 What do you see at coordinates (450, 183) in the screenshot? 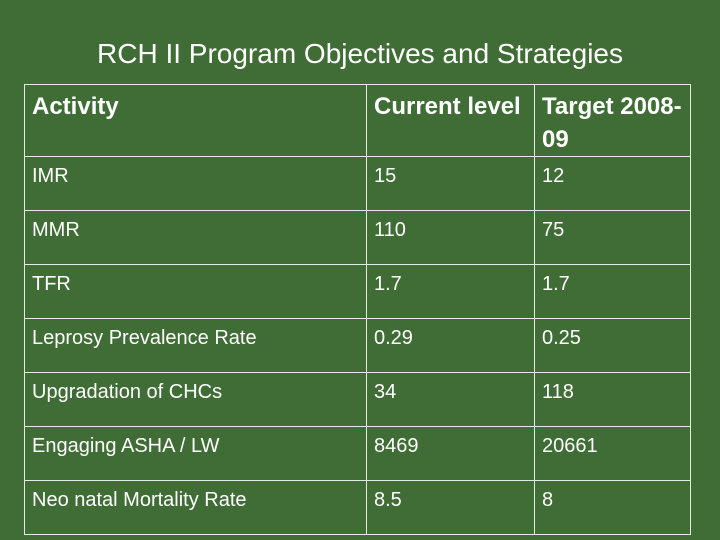
I see `current-level-cell: 15` at bounding box center [450, 183].